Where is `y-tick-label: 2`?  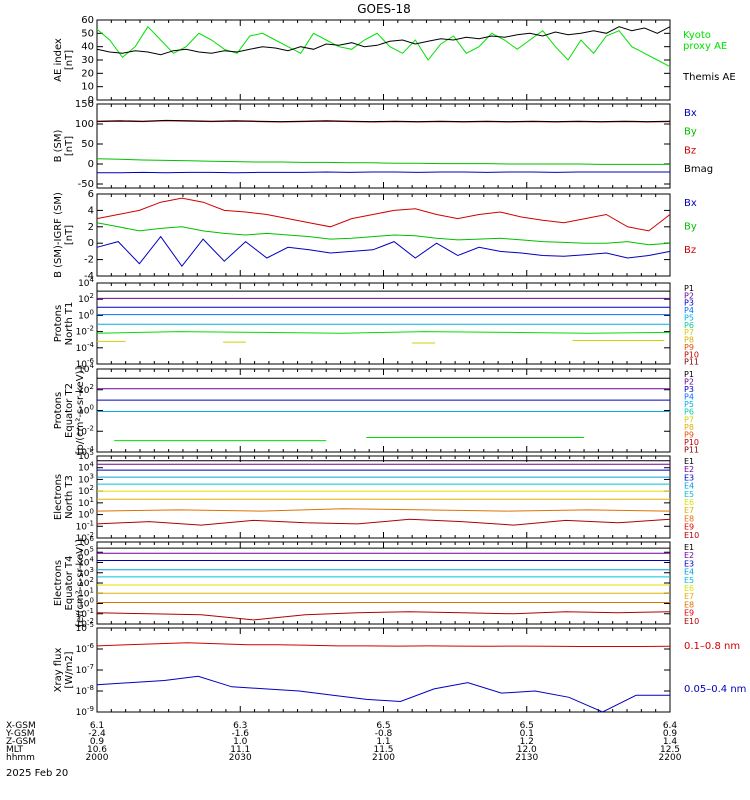
y-tick-label: 2 is located at coordinates (91, 227).